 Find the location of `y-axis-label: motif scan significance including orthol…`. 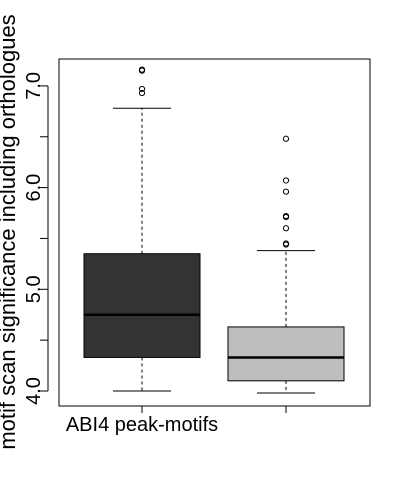

y-axis-label: motif scan significance including orthol… is located at coordinates (10, 231).